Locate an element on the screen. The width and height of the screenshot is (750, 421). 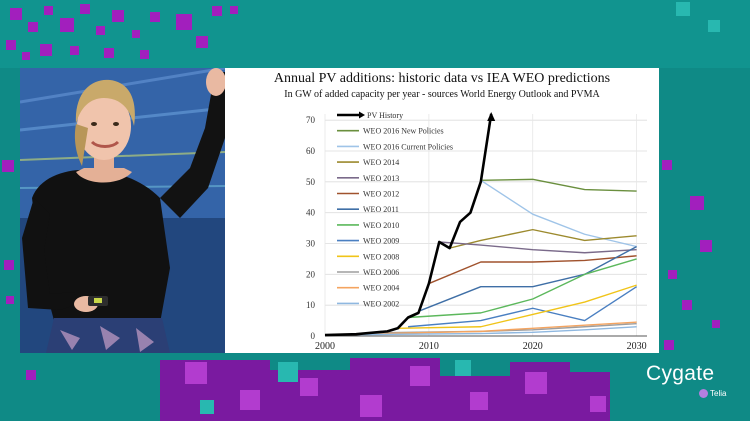
legend-label: WEO 2008 is located at coordinates (381, 256).